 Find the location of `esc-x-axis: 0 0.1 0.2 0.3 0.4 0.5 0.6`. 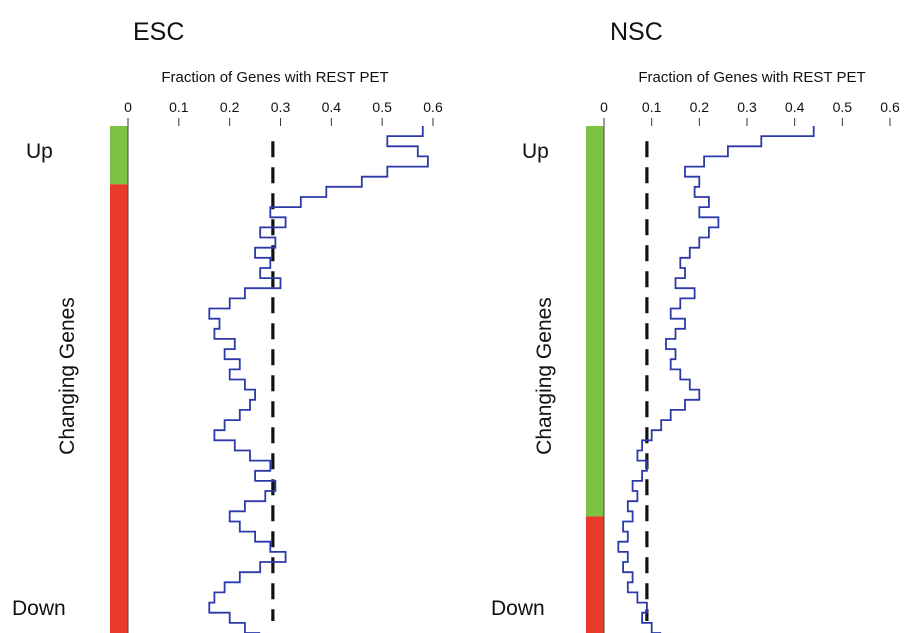

esc-x-axis: 0 0.1 0.2 0.3 0.4 0.5 0.6 is located at coordinates (283, 112).